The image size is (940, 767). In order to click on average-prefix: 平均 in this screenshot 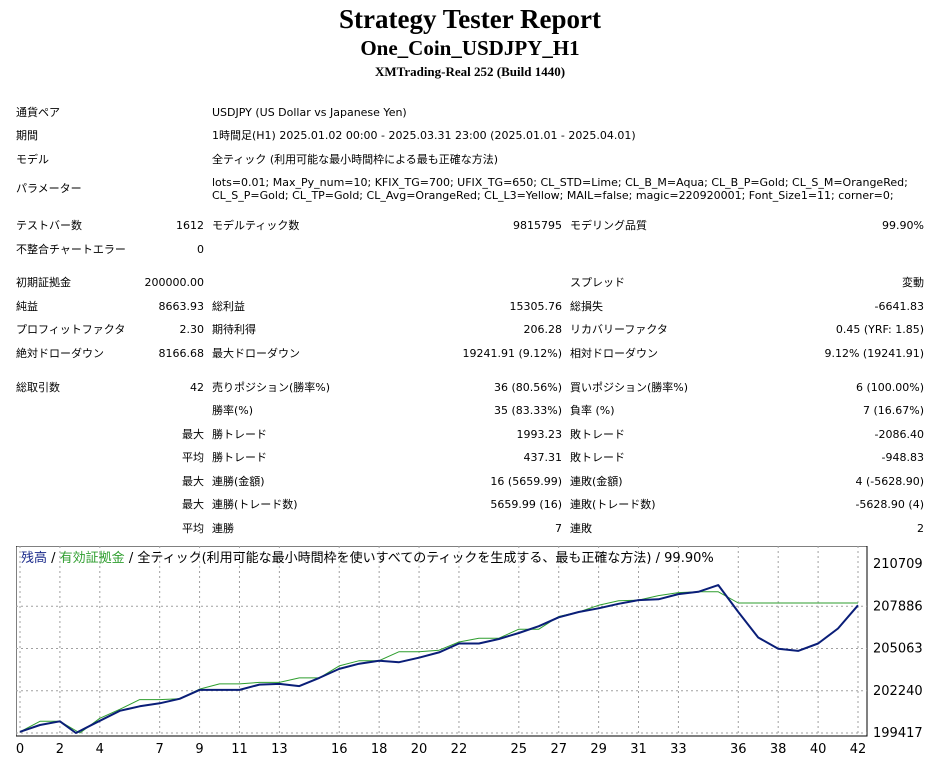, I will do `click(193, 457)`.